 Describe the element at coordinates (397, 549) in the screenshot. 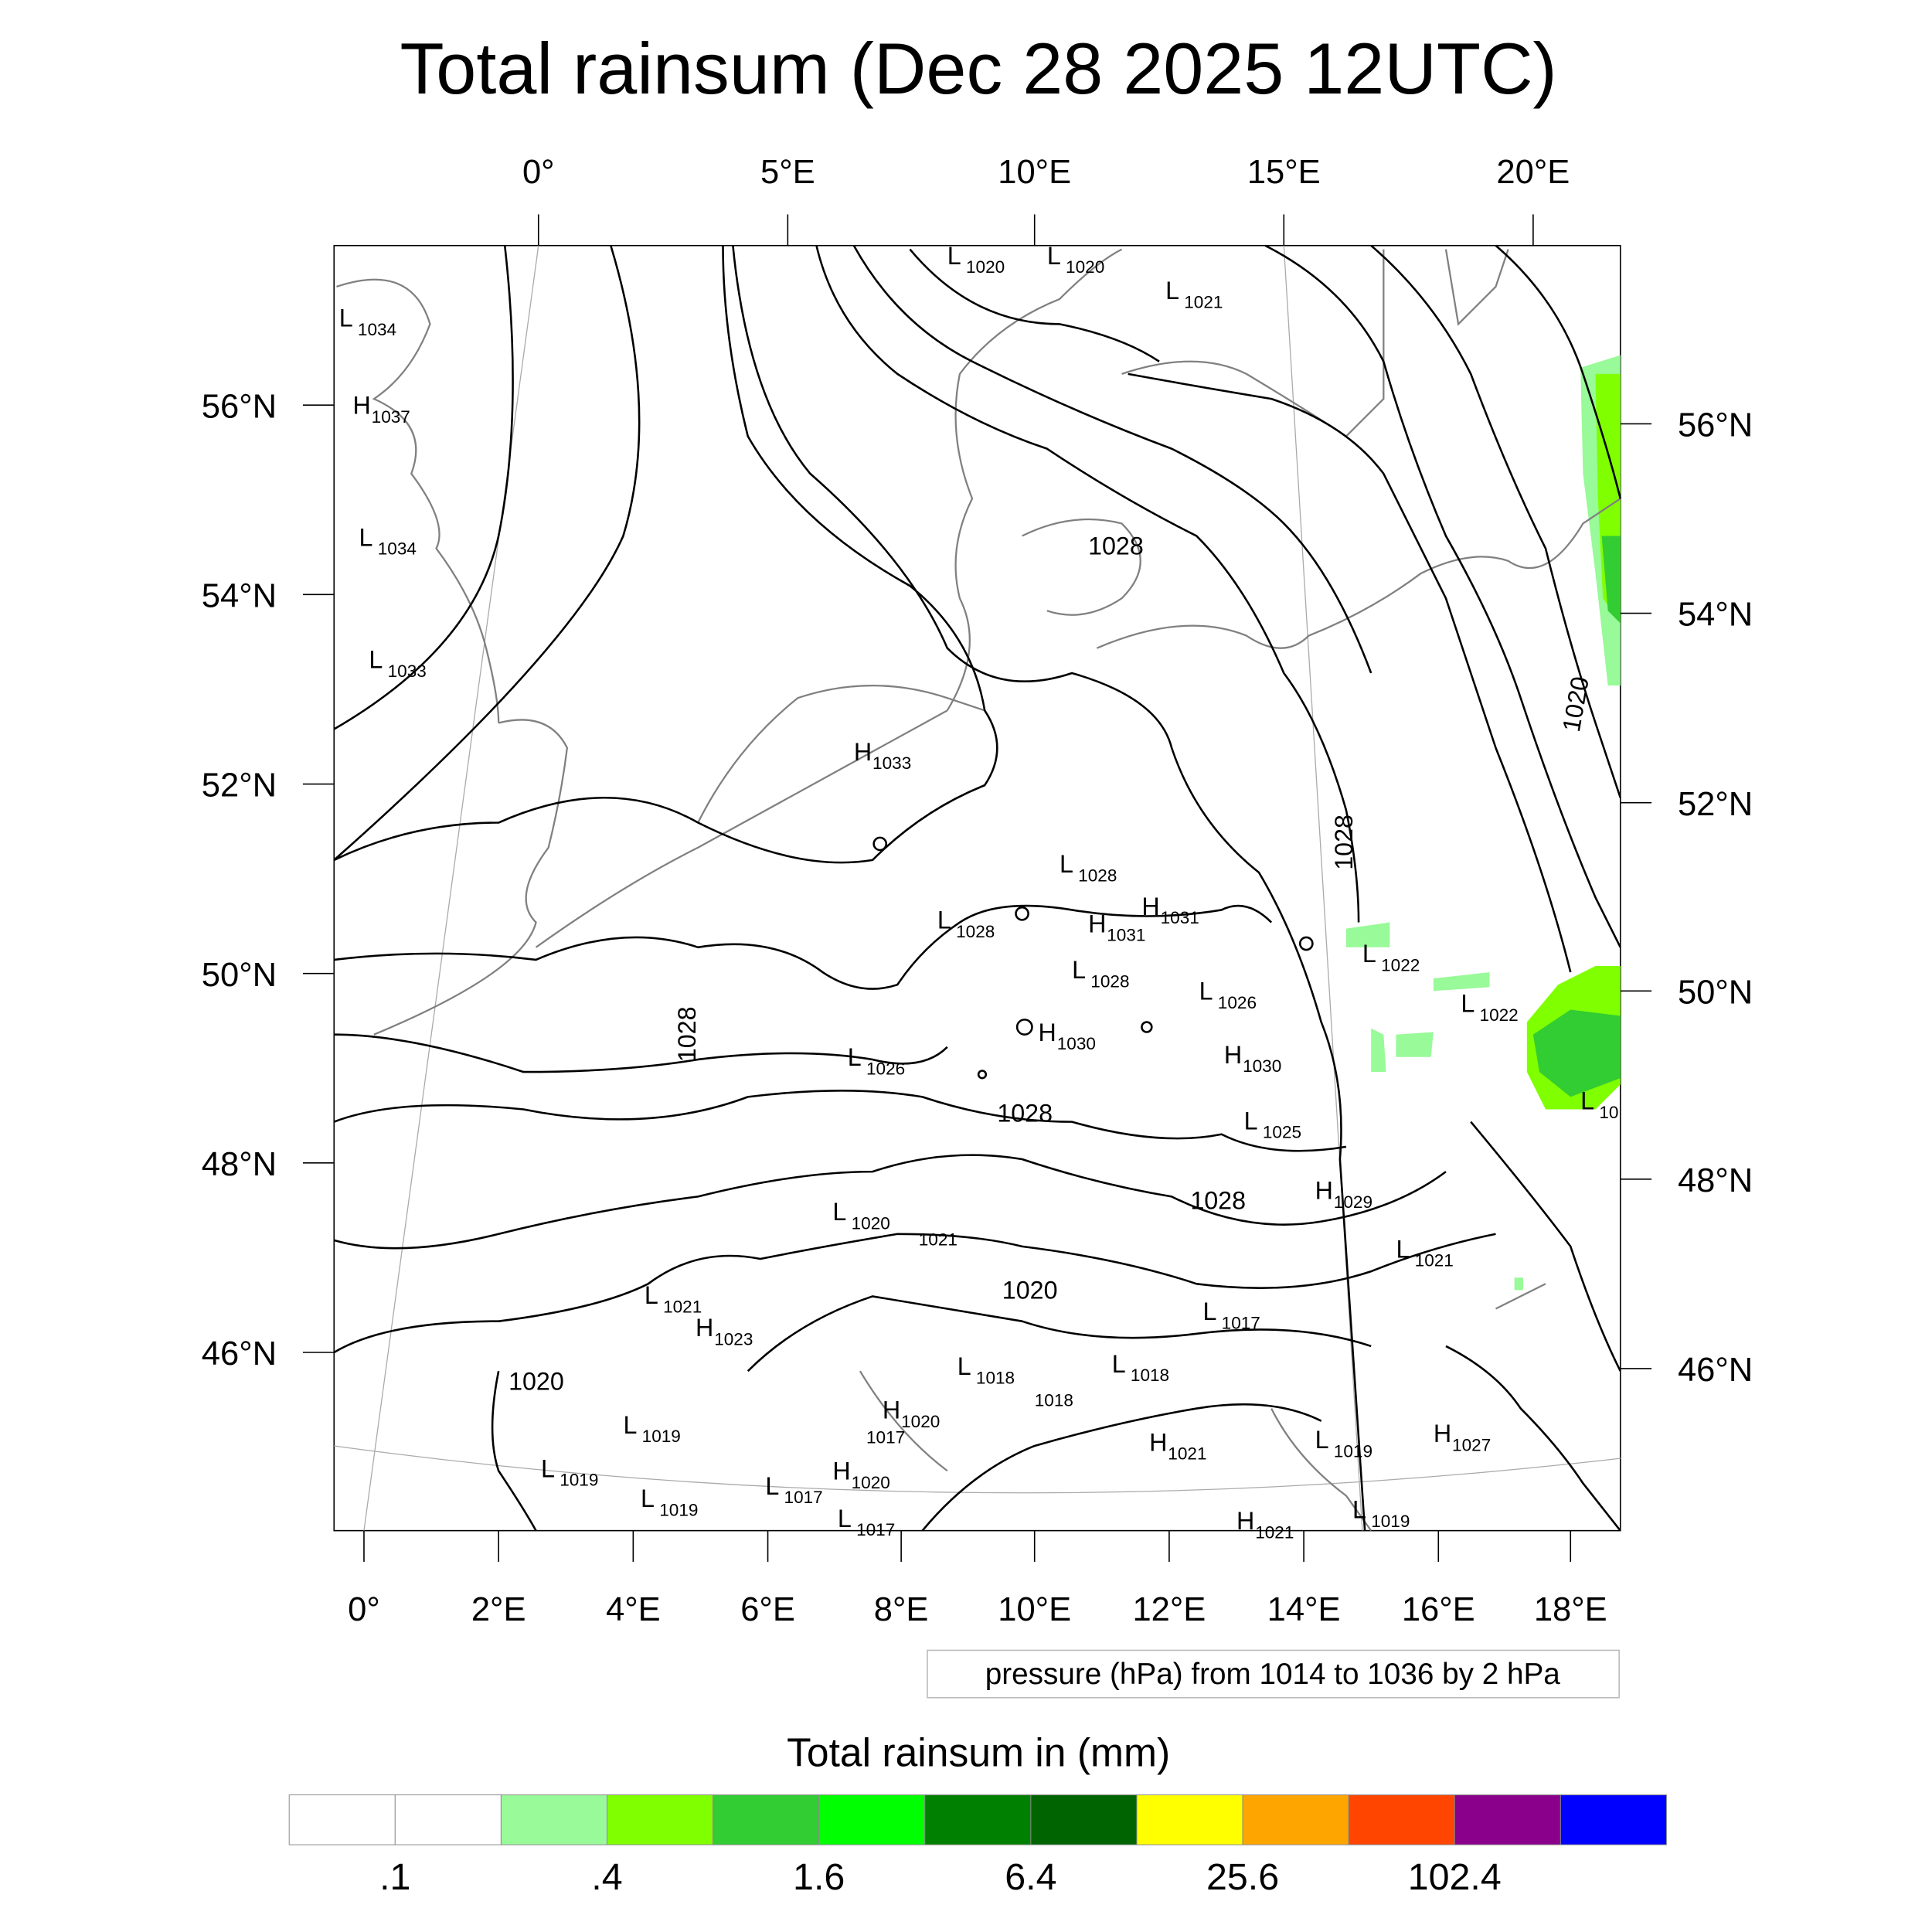

I see `pressure-value: 1034` at that location.